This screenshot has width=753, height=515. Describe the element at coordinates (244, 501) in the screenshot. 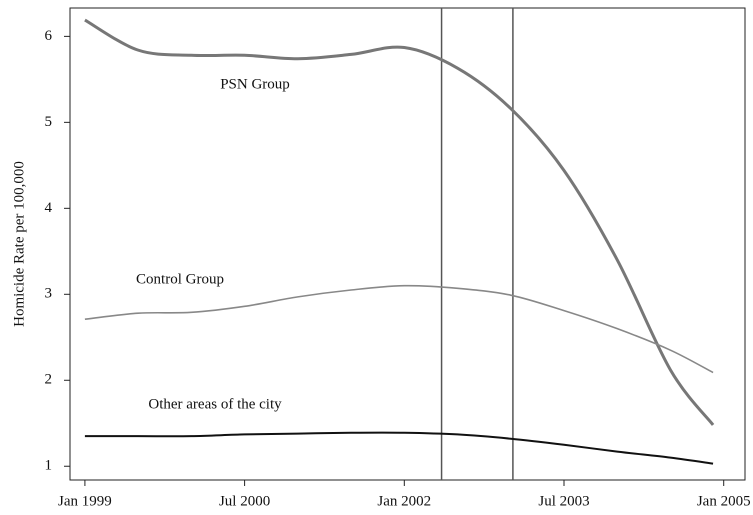

I see `x-tick-label: Jul 2000` at that location.